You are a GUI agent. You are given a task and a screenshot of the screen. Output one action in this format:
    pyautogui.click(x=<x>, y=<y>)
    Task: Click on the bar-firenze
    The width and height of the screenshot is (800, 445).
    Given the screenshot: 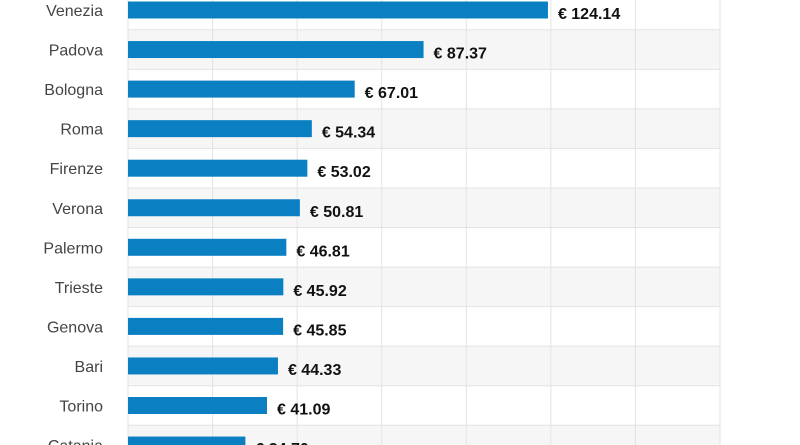 What is the action you would take?
    pyautogui.click(x=218, y=168)
    